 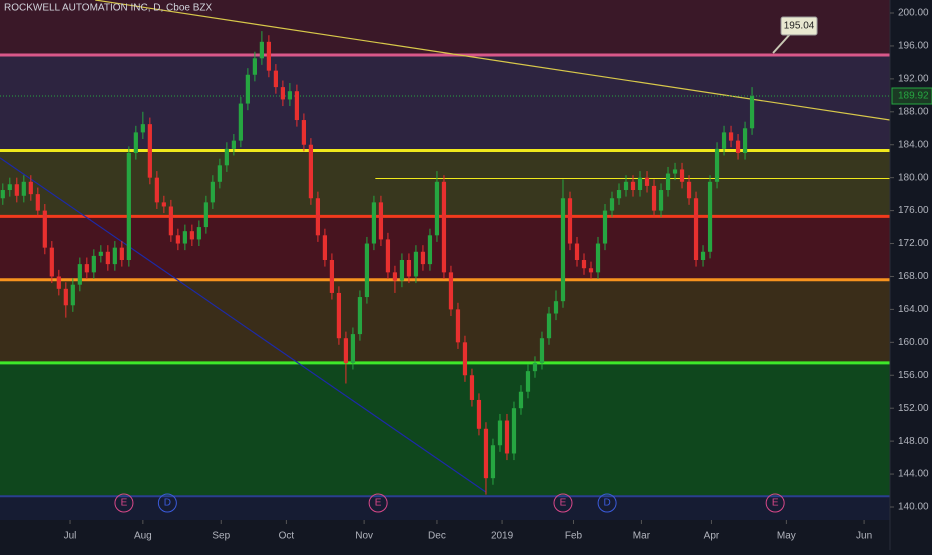 What do you see at coordinates (864, 536) in the screenshot?
I see `x-tick-label: Jun` at bounding box center [864, 536].